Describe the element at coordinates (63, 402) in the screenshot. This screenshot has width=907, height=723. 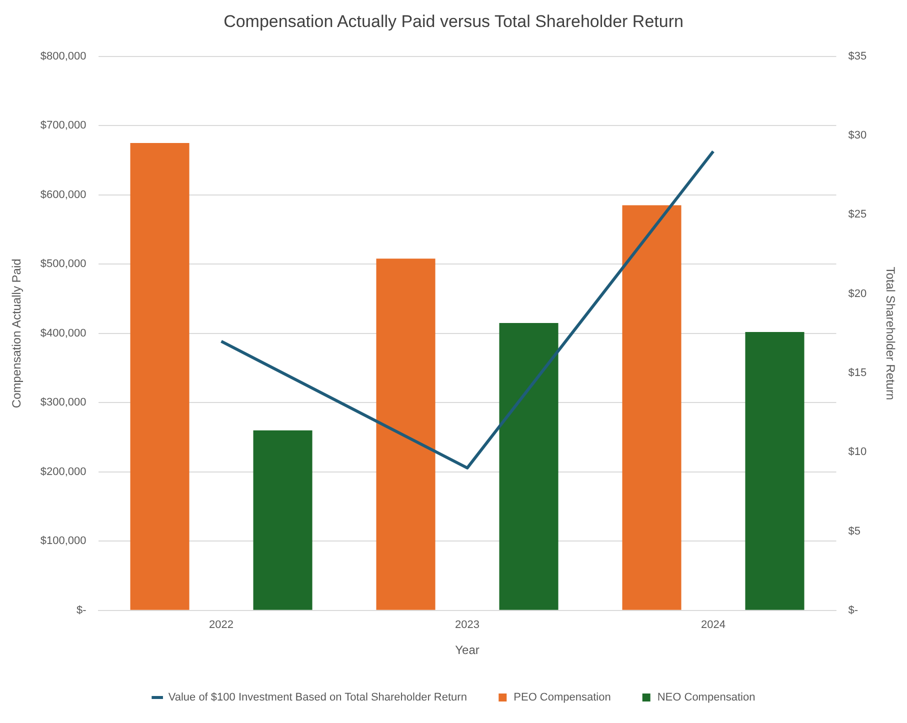
I see `y-tick-label: $300,000` at that location.